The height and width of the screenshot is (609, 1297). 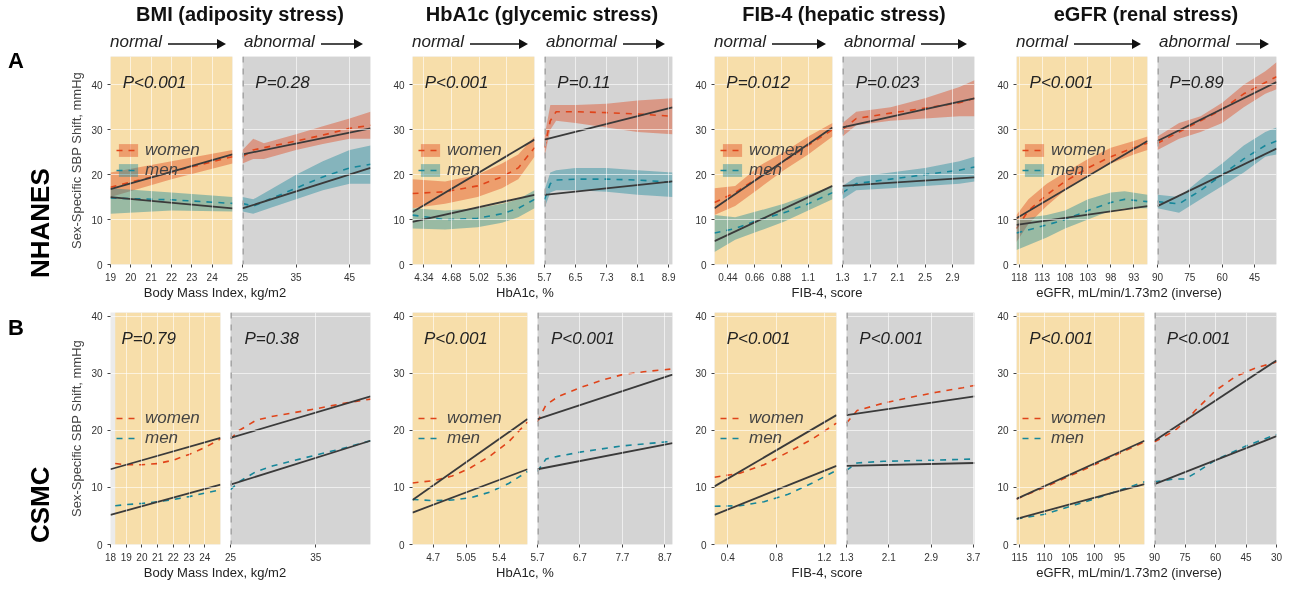 I want to click on x-tick-label: 1.2, so click(x=824, y=557).